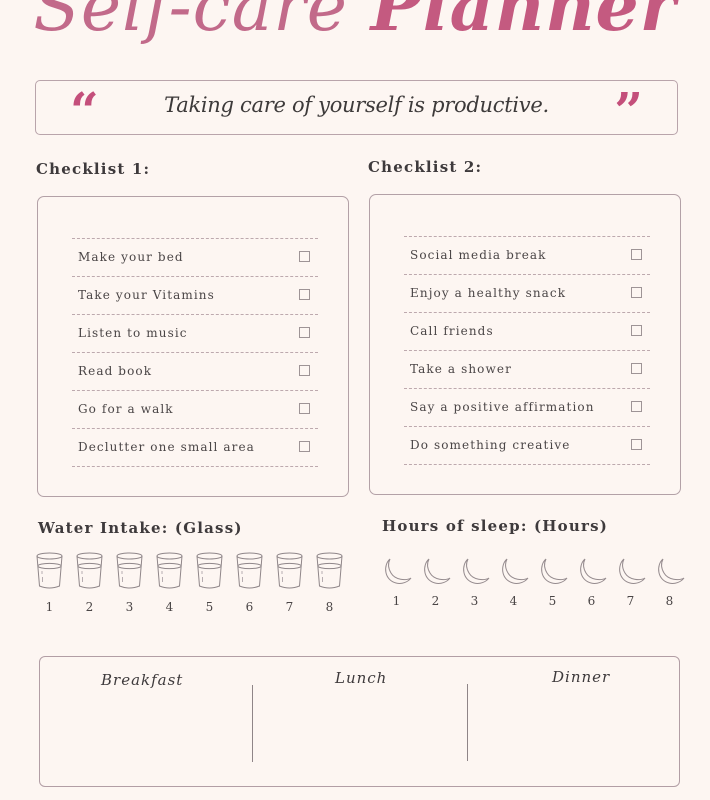 The height and width of the screenshot is (800, 710). What do you see at coordinates (628, 110) in the screenshot?
I see `close-quote-icon: ”` at bounding box center [628, 110].